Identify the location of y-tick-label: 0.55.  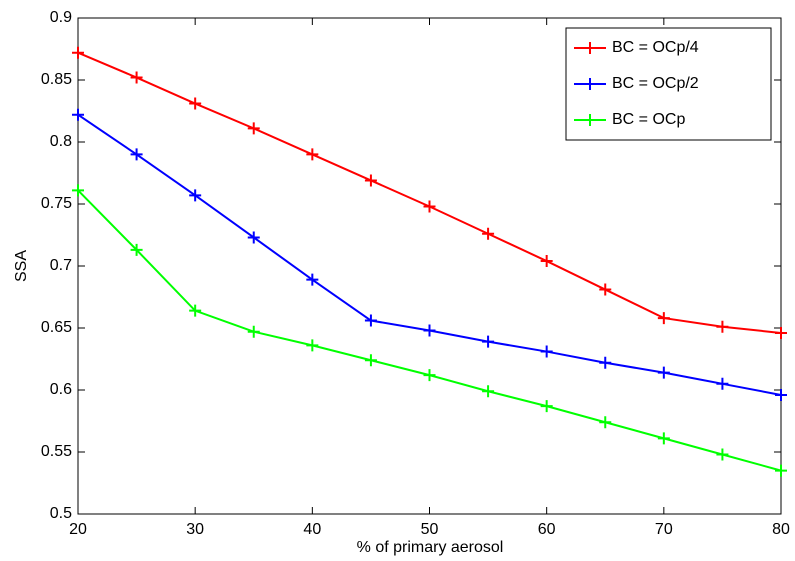
(56, 451).